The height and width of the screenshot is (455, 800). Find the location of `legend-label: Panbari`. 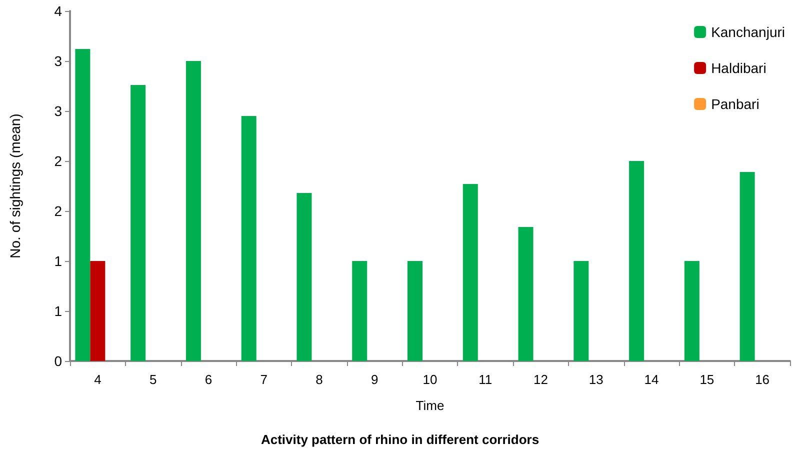

legend-label: Panbari is located at coordinates (735, 104).